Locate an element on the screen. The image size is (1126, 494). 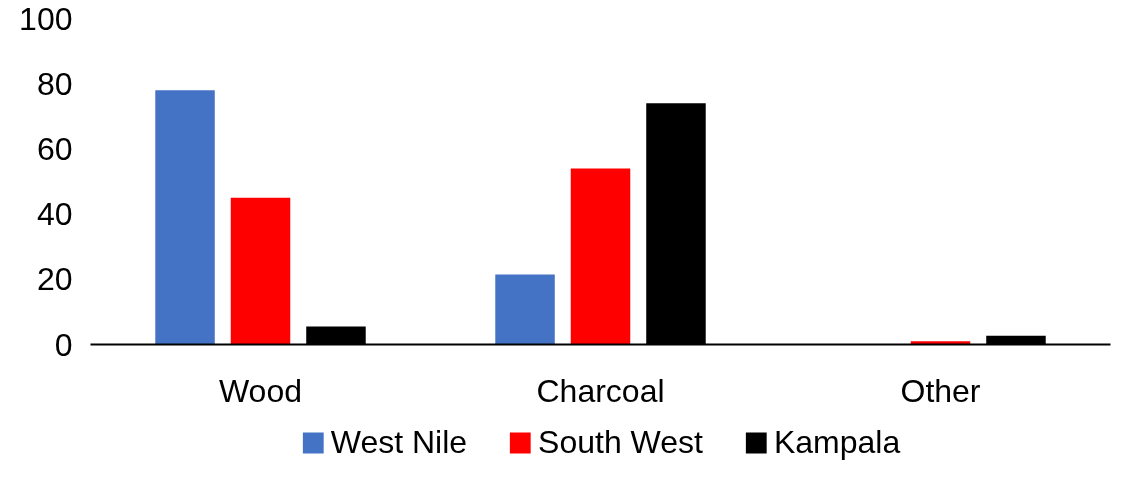
y-tick-label: 20 is located at coordinates (54, 279).